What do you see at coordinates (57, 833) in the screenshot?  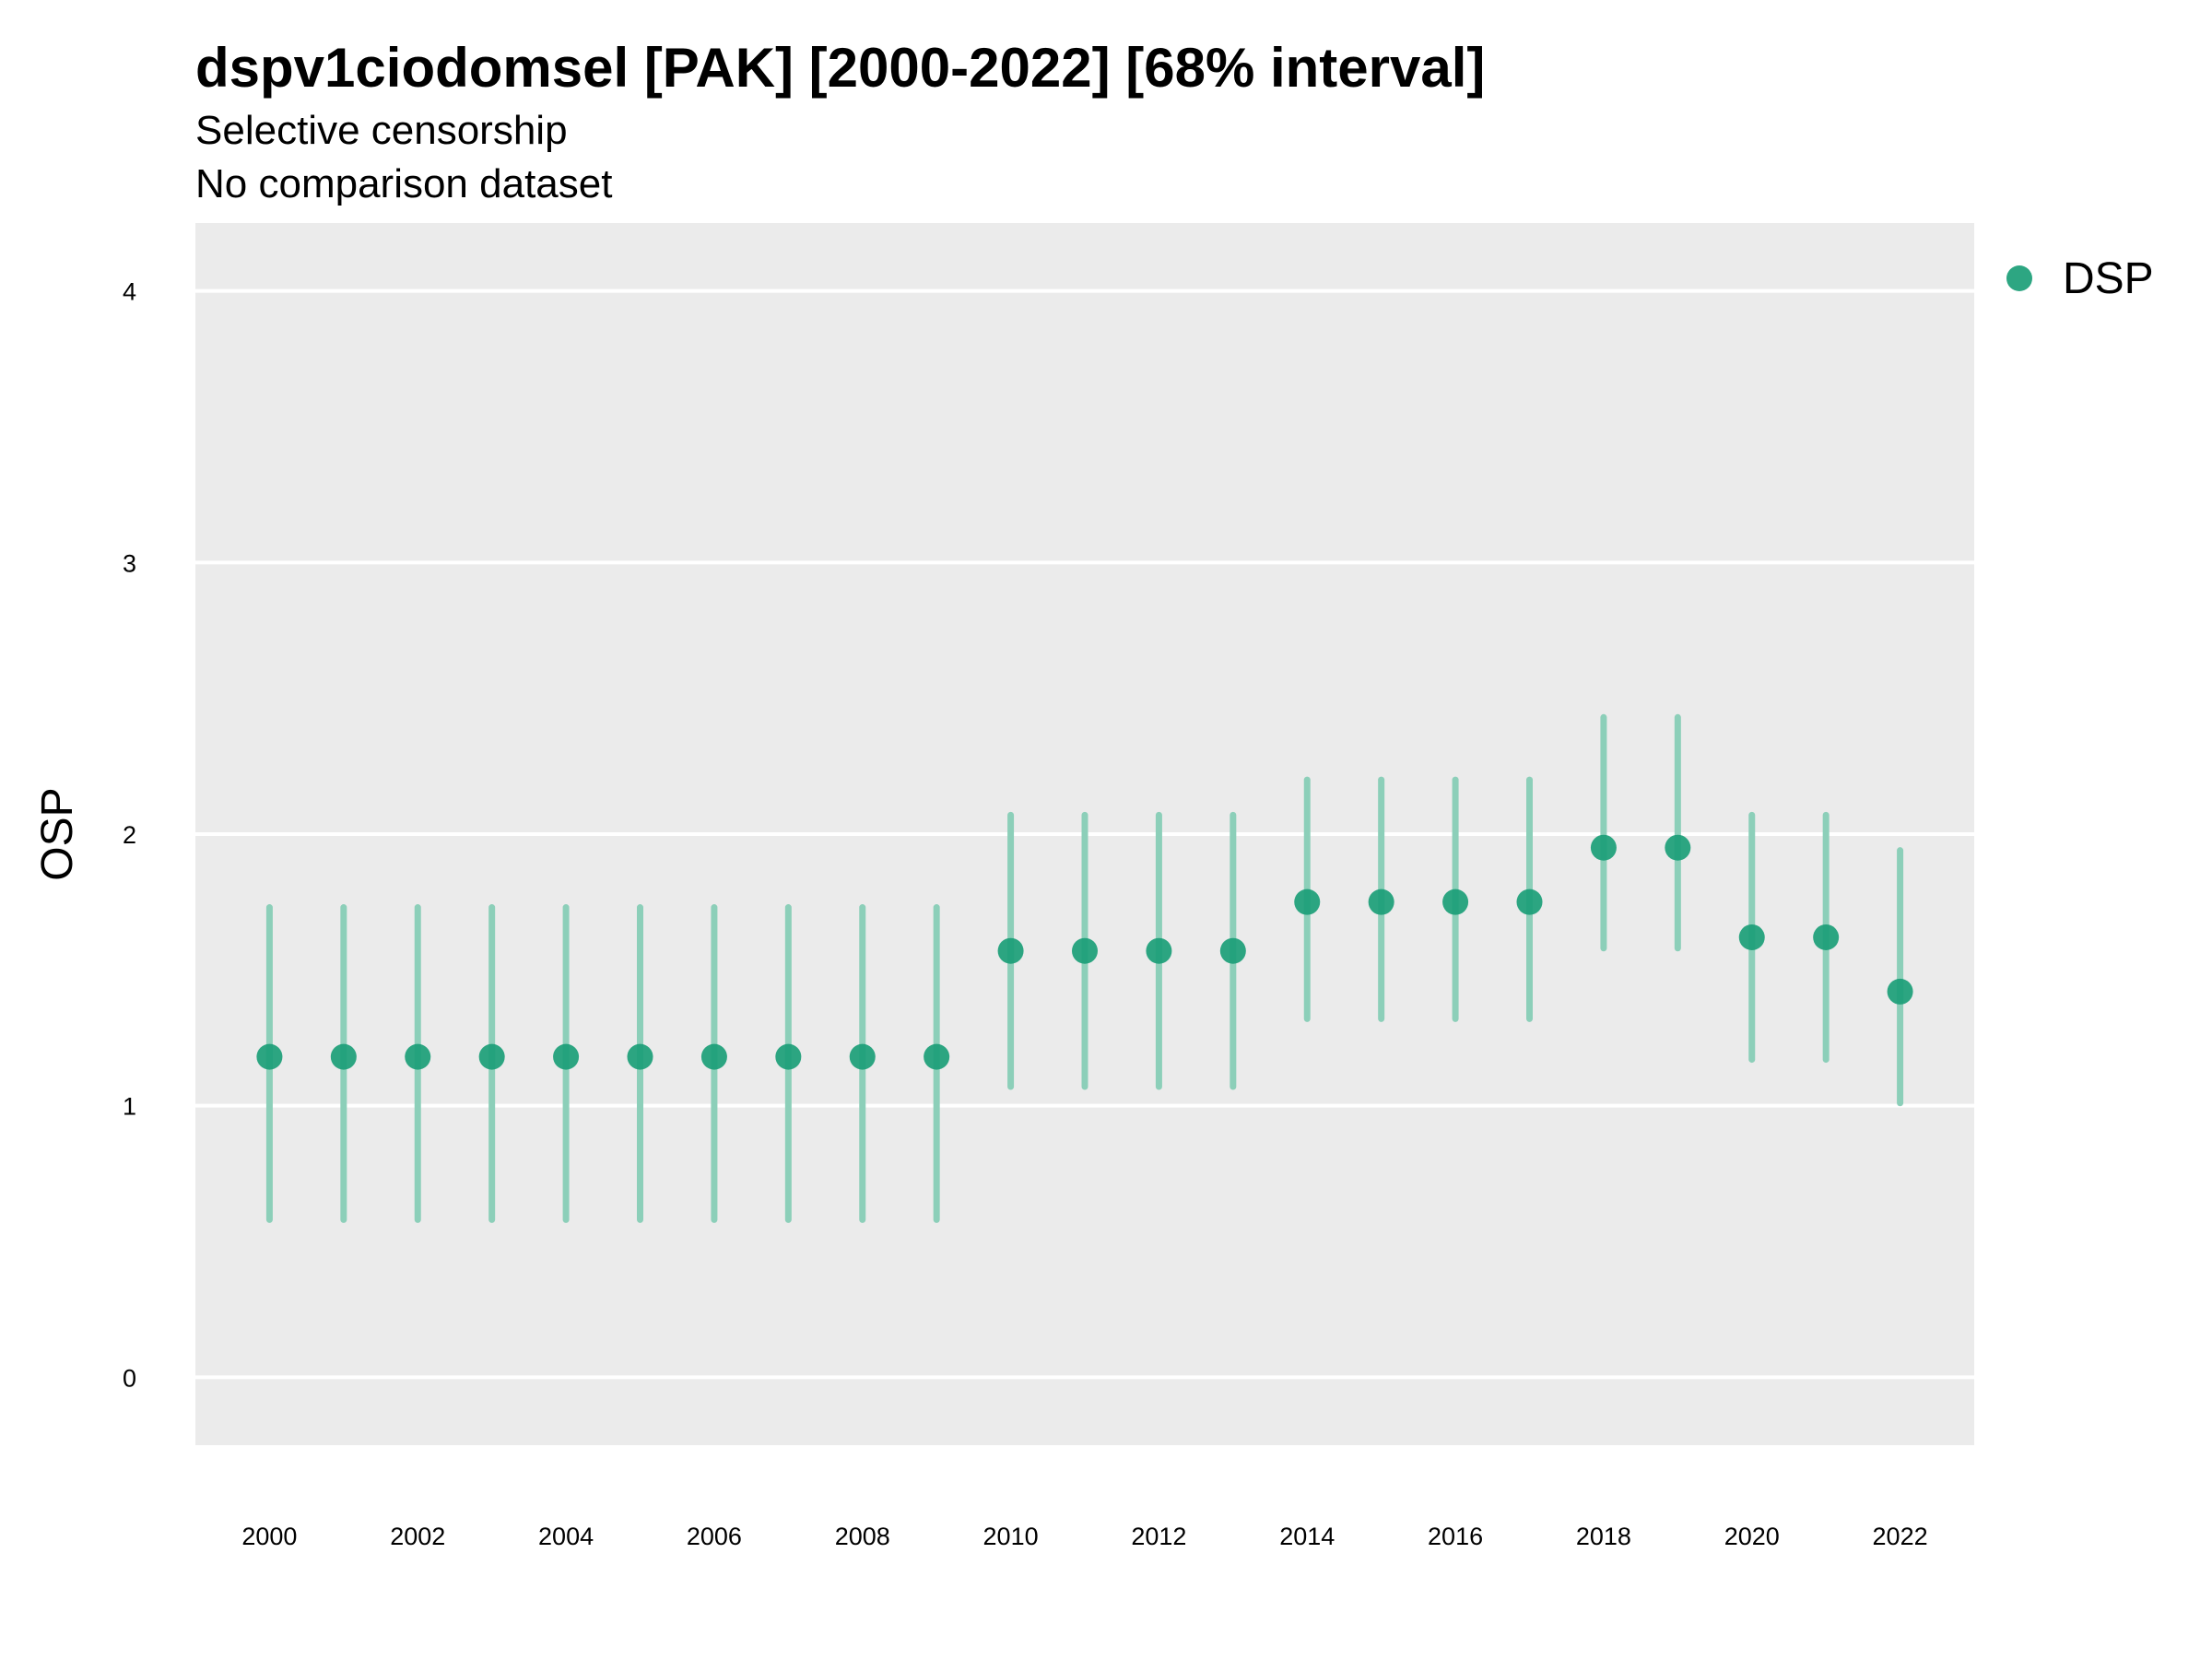 I see `y-axis-title: OSP` at bounding box center [57, 833].